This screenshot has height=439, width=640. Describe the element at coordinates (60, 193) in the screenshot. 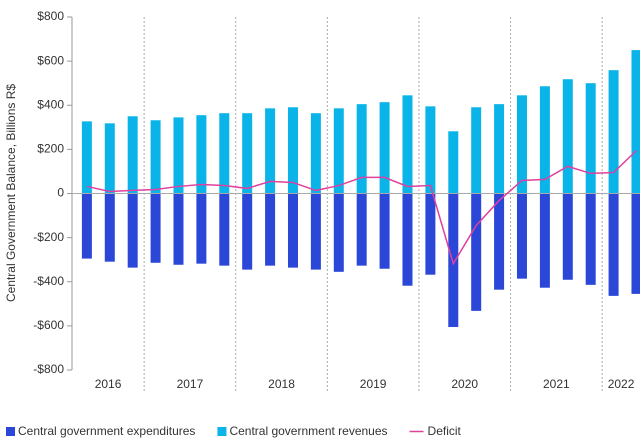

I see `y-tick-label: 0` at that location.